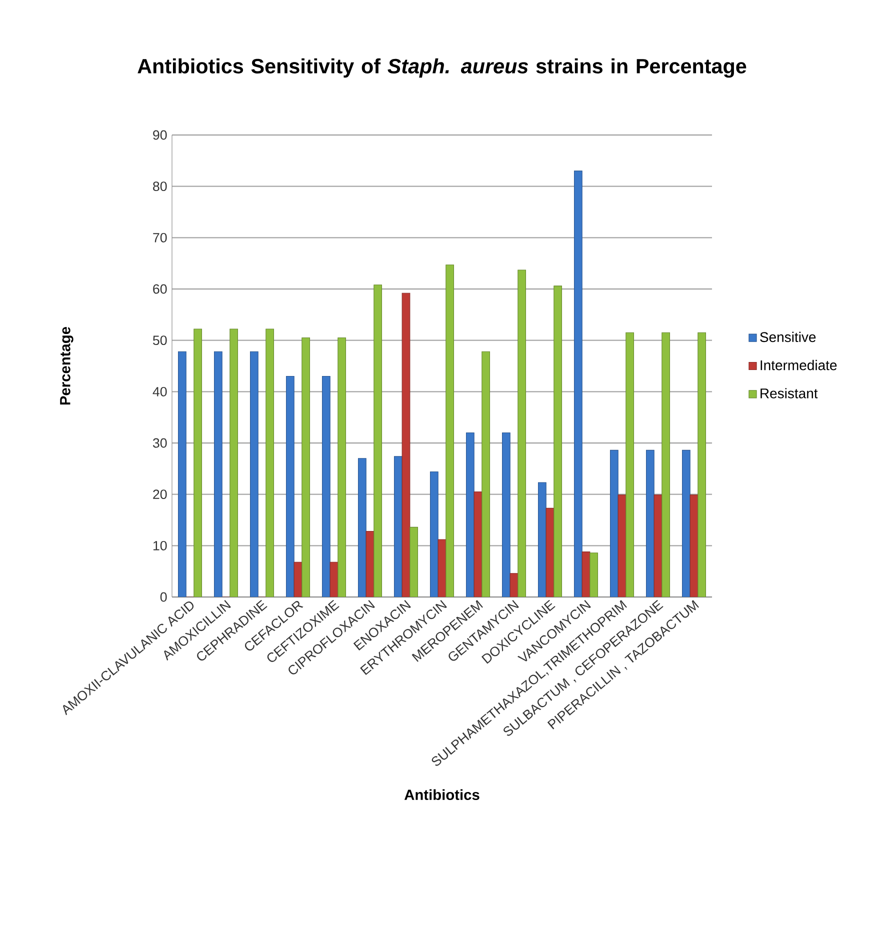 The width and height of the screenshot is (886, 932). I want to click on legend-label: Sensitive, so click(788, 337).